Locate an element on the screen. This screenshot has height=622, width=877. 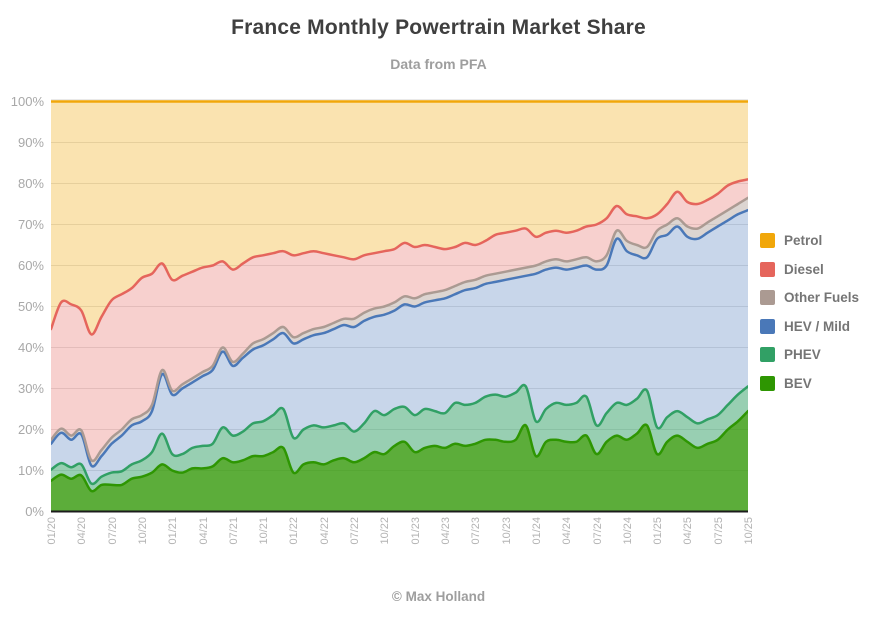
legend-label: Other Fuels is located at coordinates (822, 297).